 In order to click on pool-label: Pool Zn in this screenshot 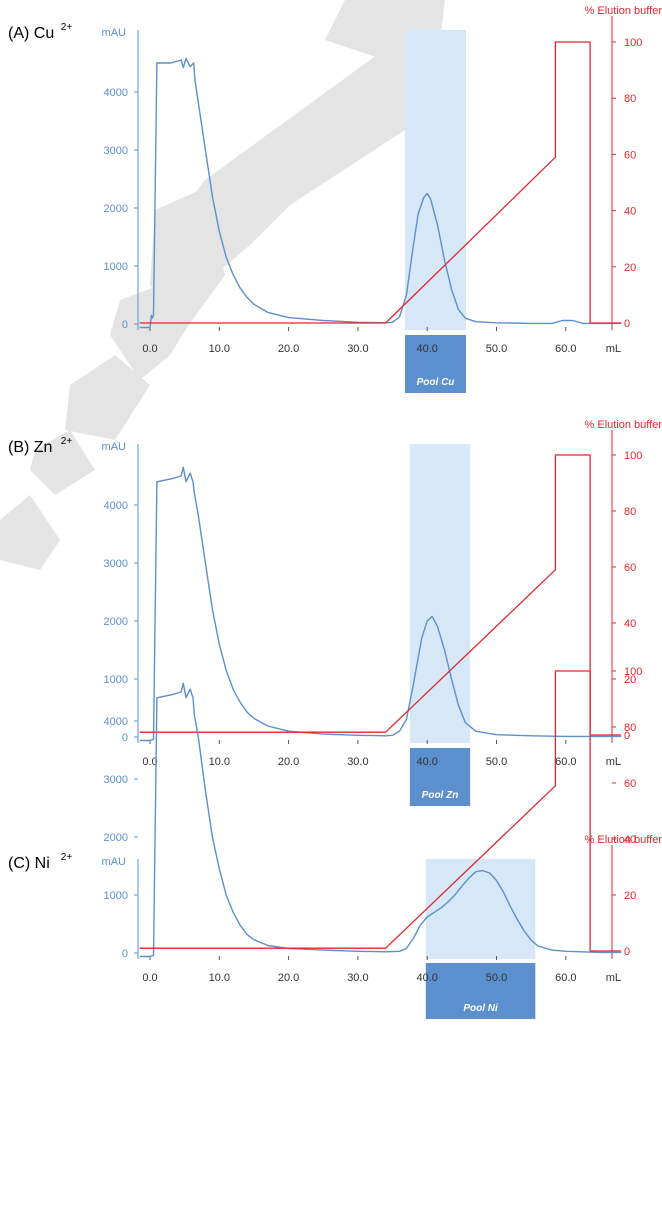, I will do `click(440, 795)`.